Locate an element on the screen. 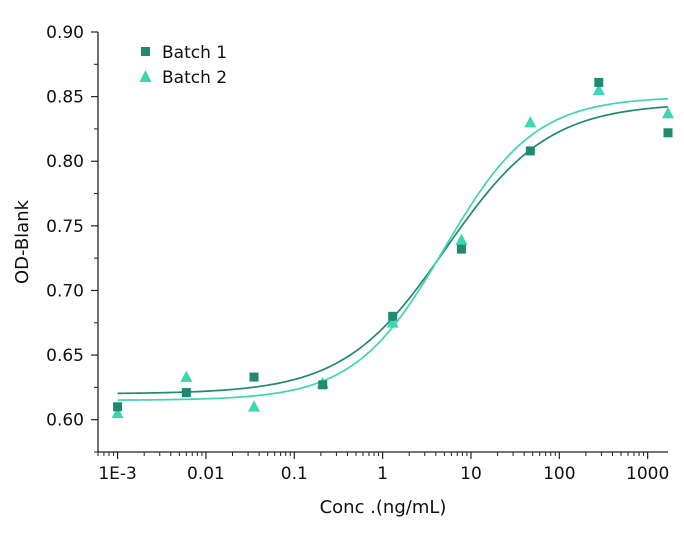  y-tick-label: 0.65 is located at coordinates (65, 356).